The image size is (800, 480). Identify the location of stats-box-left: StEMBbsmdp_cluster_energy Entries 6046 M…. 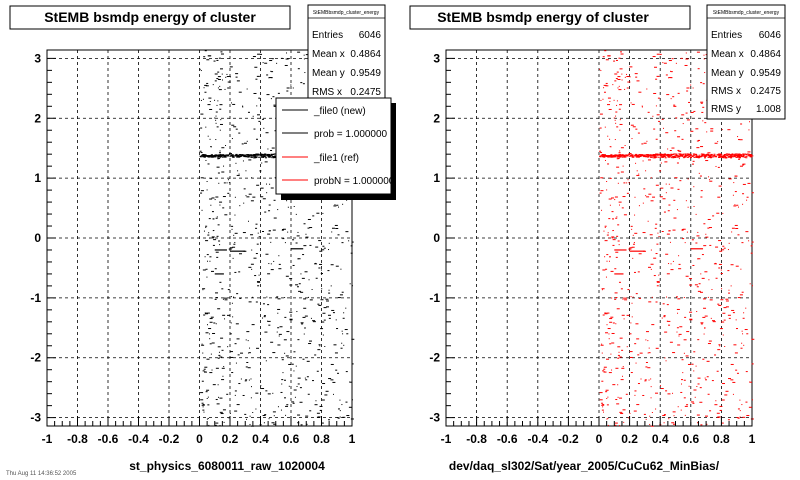
(346, 54).